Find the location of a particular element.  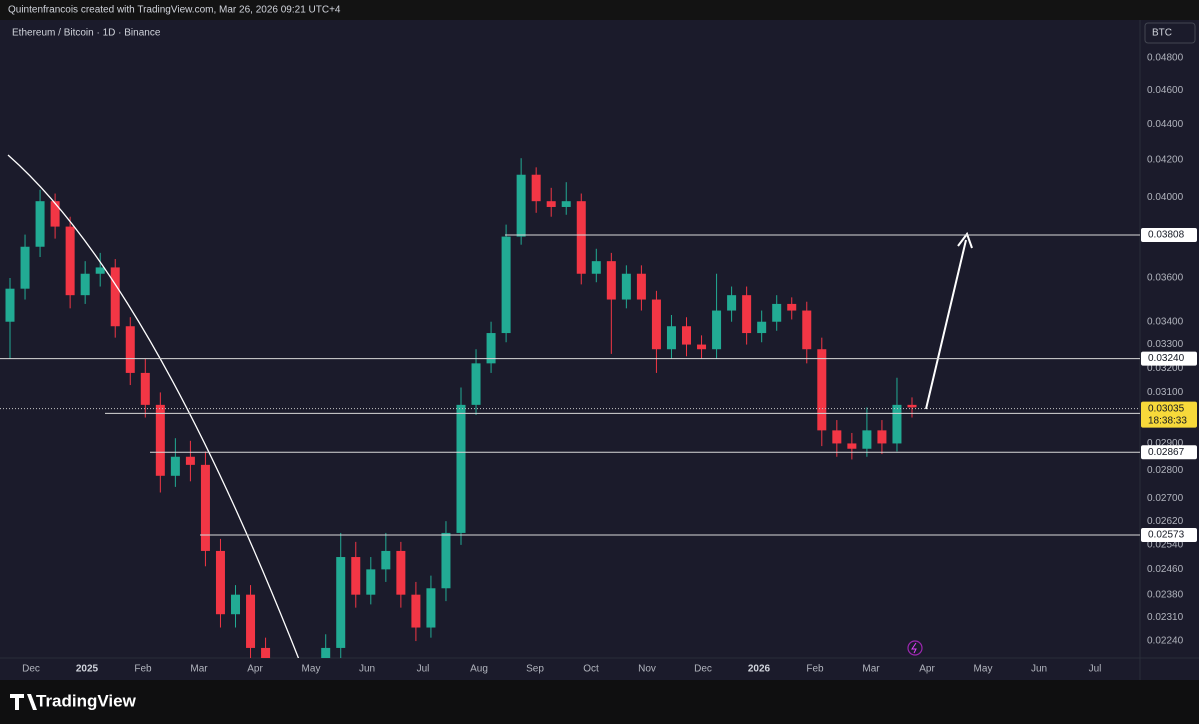

level-label: 0.02573 is located at coordinates (1166, 535).